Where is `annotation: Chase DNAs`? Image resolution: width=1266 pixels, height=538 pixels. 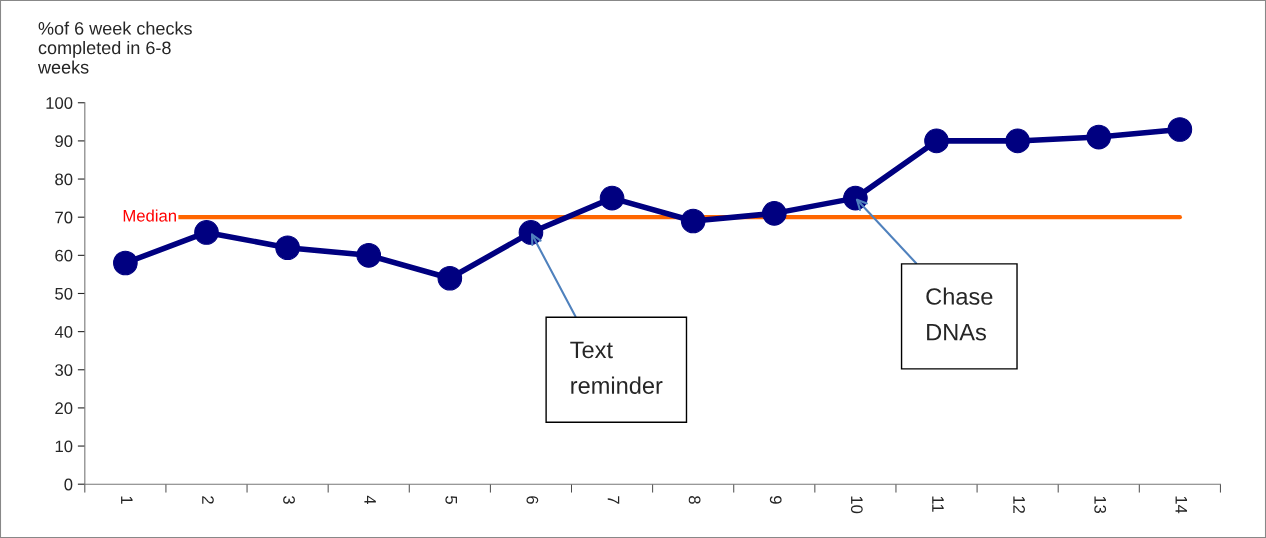 annotation: Chase DNAs is located at coordinates (959, 314).